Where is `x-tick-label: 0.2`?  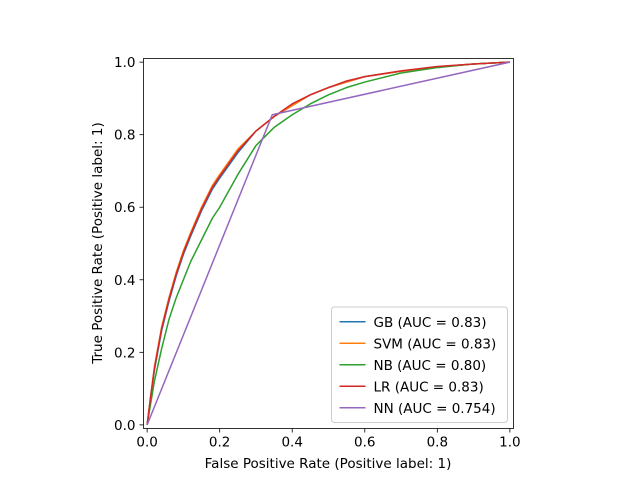 x-tick-label: 0.2 is located at coordinates (219, 443).